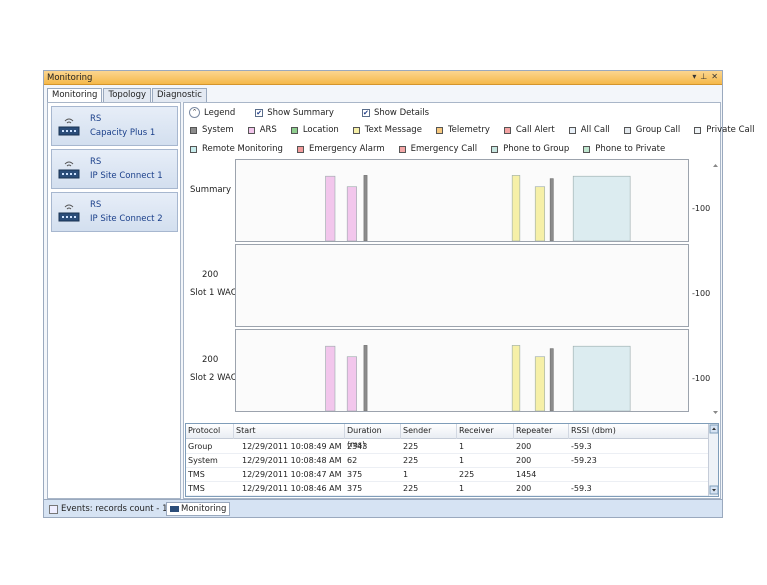  What do you see at coordinates (210, 431) in the screenshot?
I see `column-header: Protocol` at bounding box center [210, 431].